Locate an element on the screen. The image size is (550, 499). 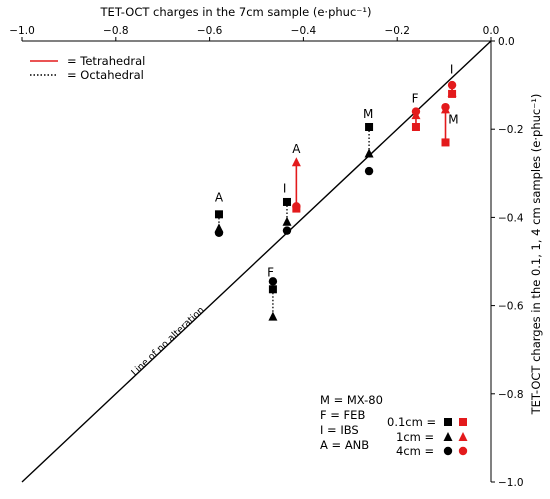
sample-key-ibs: I = IBS is located at coordinates (339, 430).